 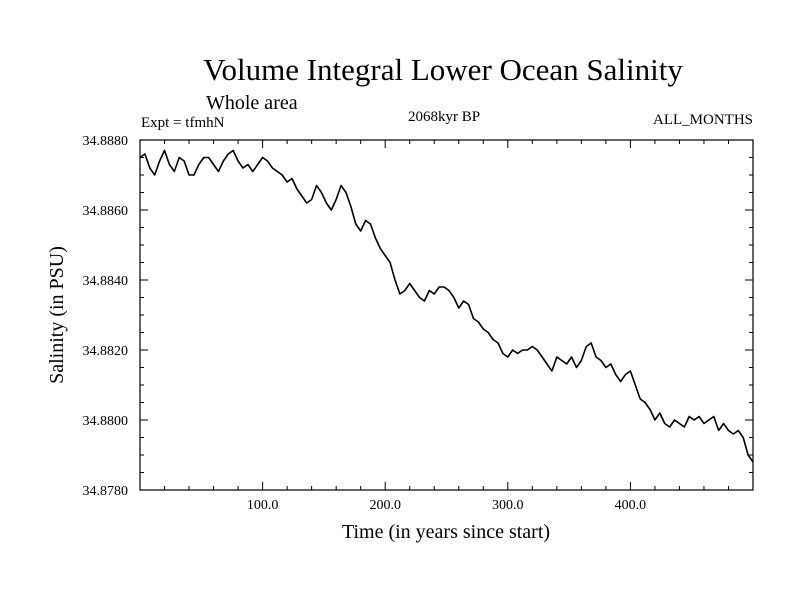 I want to click on y-tick-label: 34.8880, so click(x=106, y=141).